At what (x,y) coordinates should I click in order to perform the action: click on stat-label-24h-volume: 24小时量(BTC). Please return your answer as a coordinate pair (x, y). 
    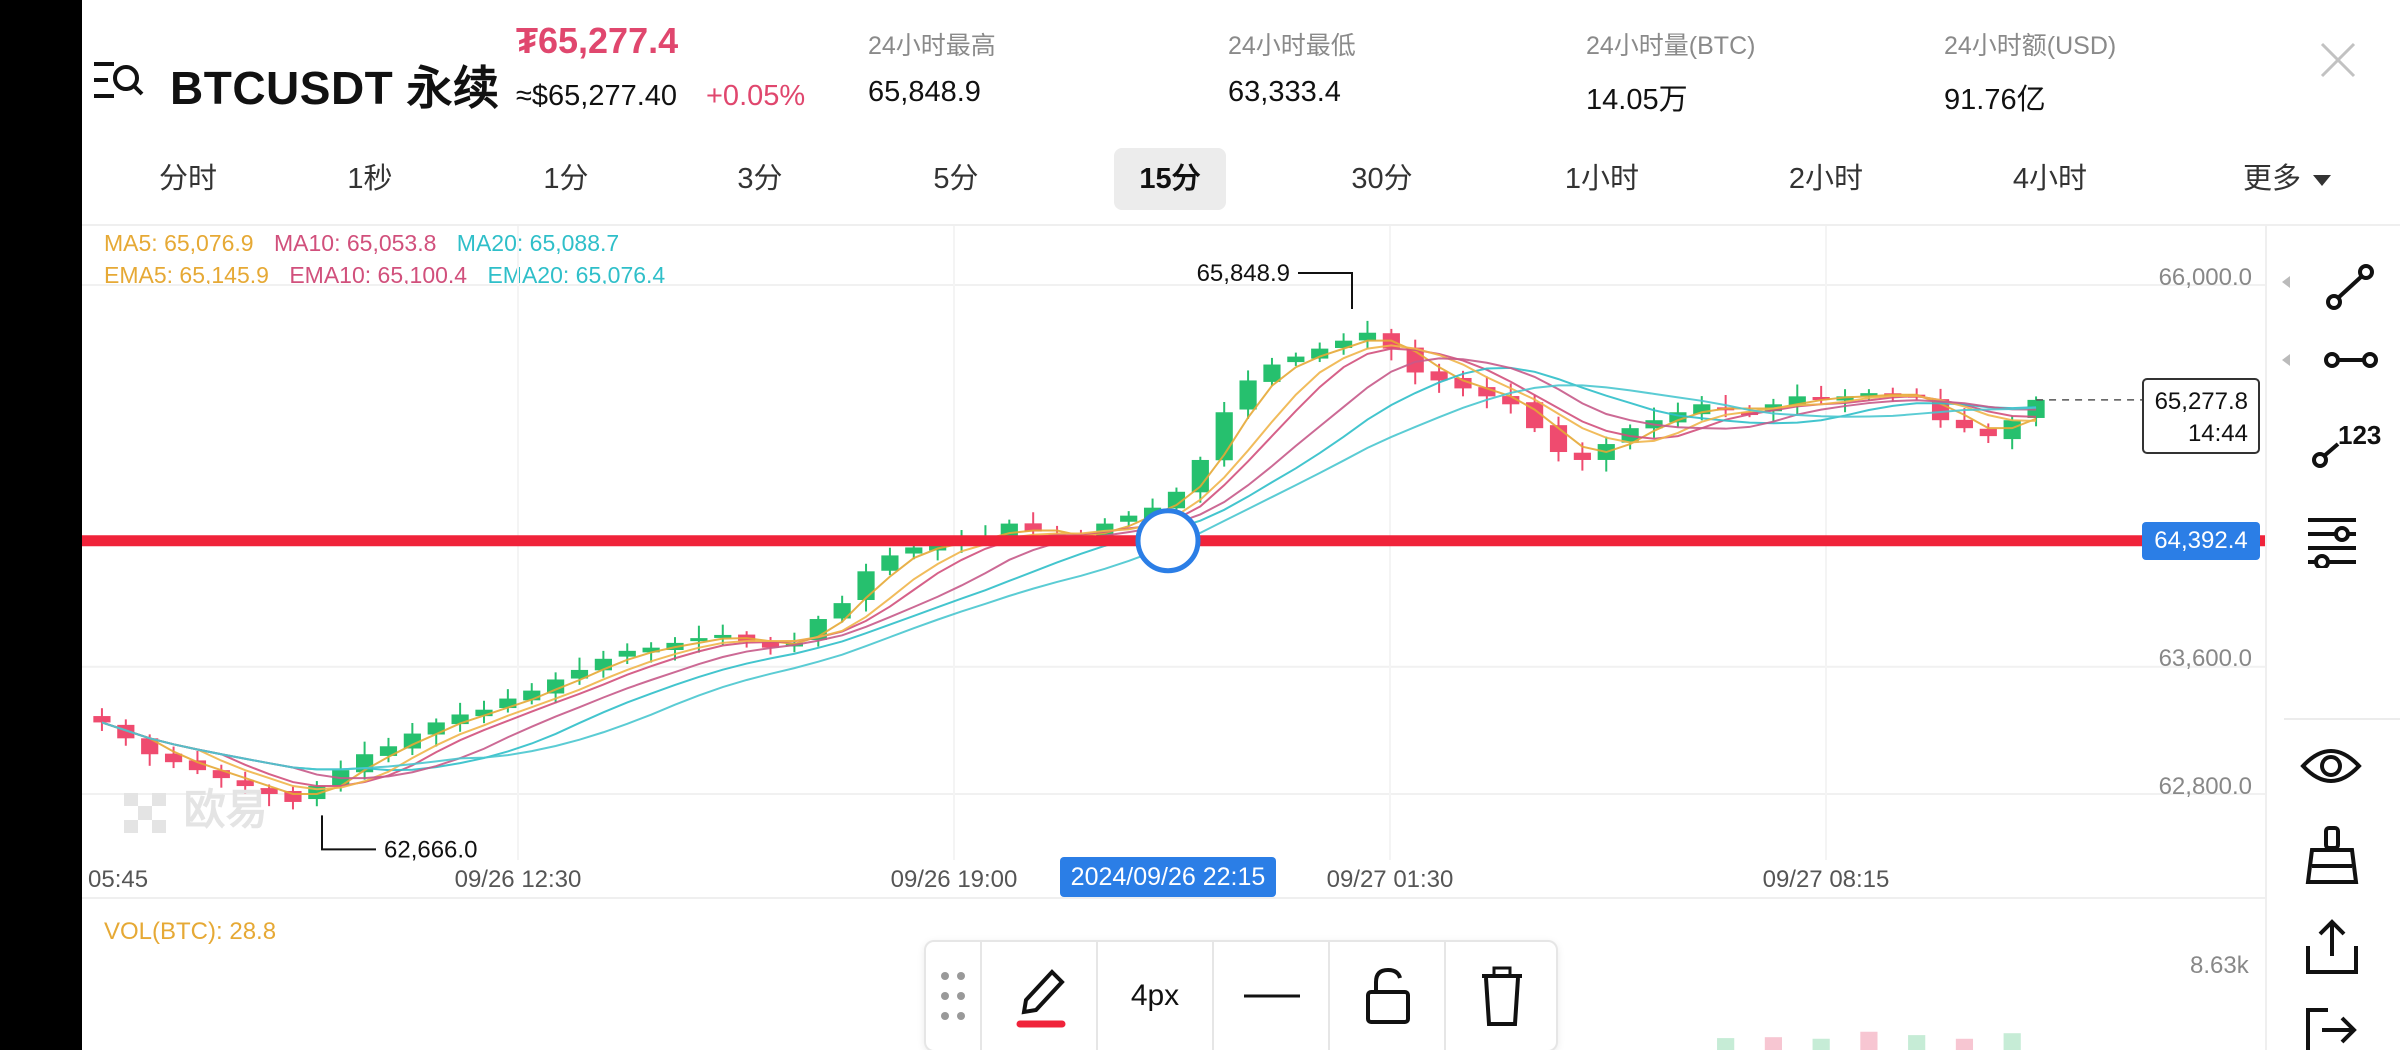
    Looking at the image, I should click on (1671, 46).